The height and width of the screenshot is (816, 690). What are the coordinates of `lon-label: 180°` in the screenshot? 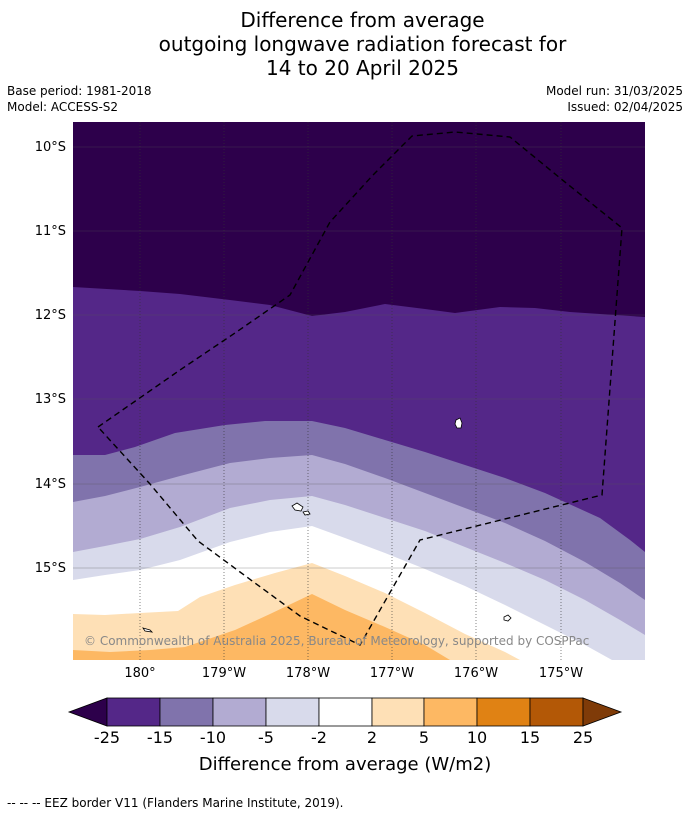 It's located at (139, 673).